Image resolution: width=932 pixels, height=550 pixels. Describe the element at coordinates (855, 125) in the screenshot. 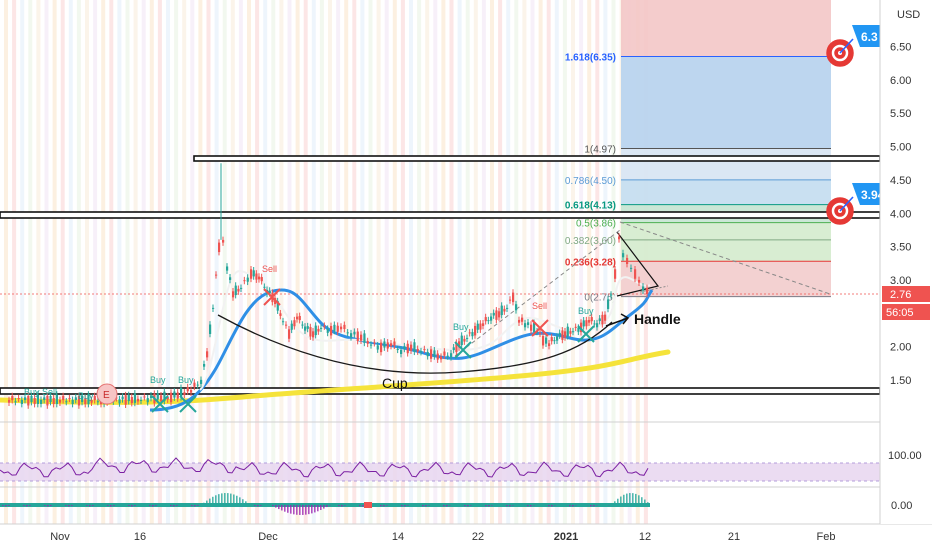

I see `price-targets: 6.3 3.94` at that location.